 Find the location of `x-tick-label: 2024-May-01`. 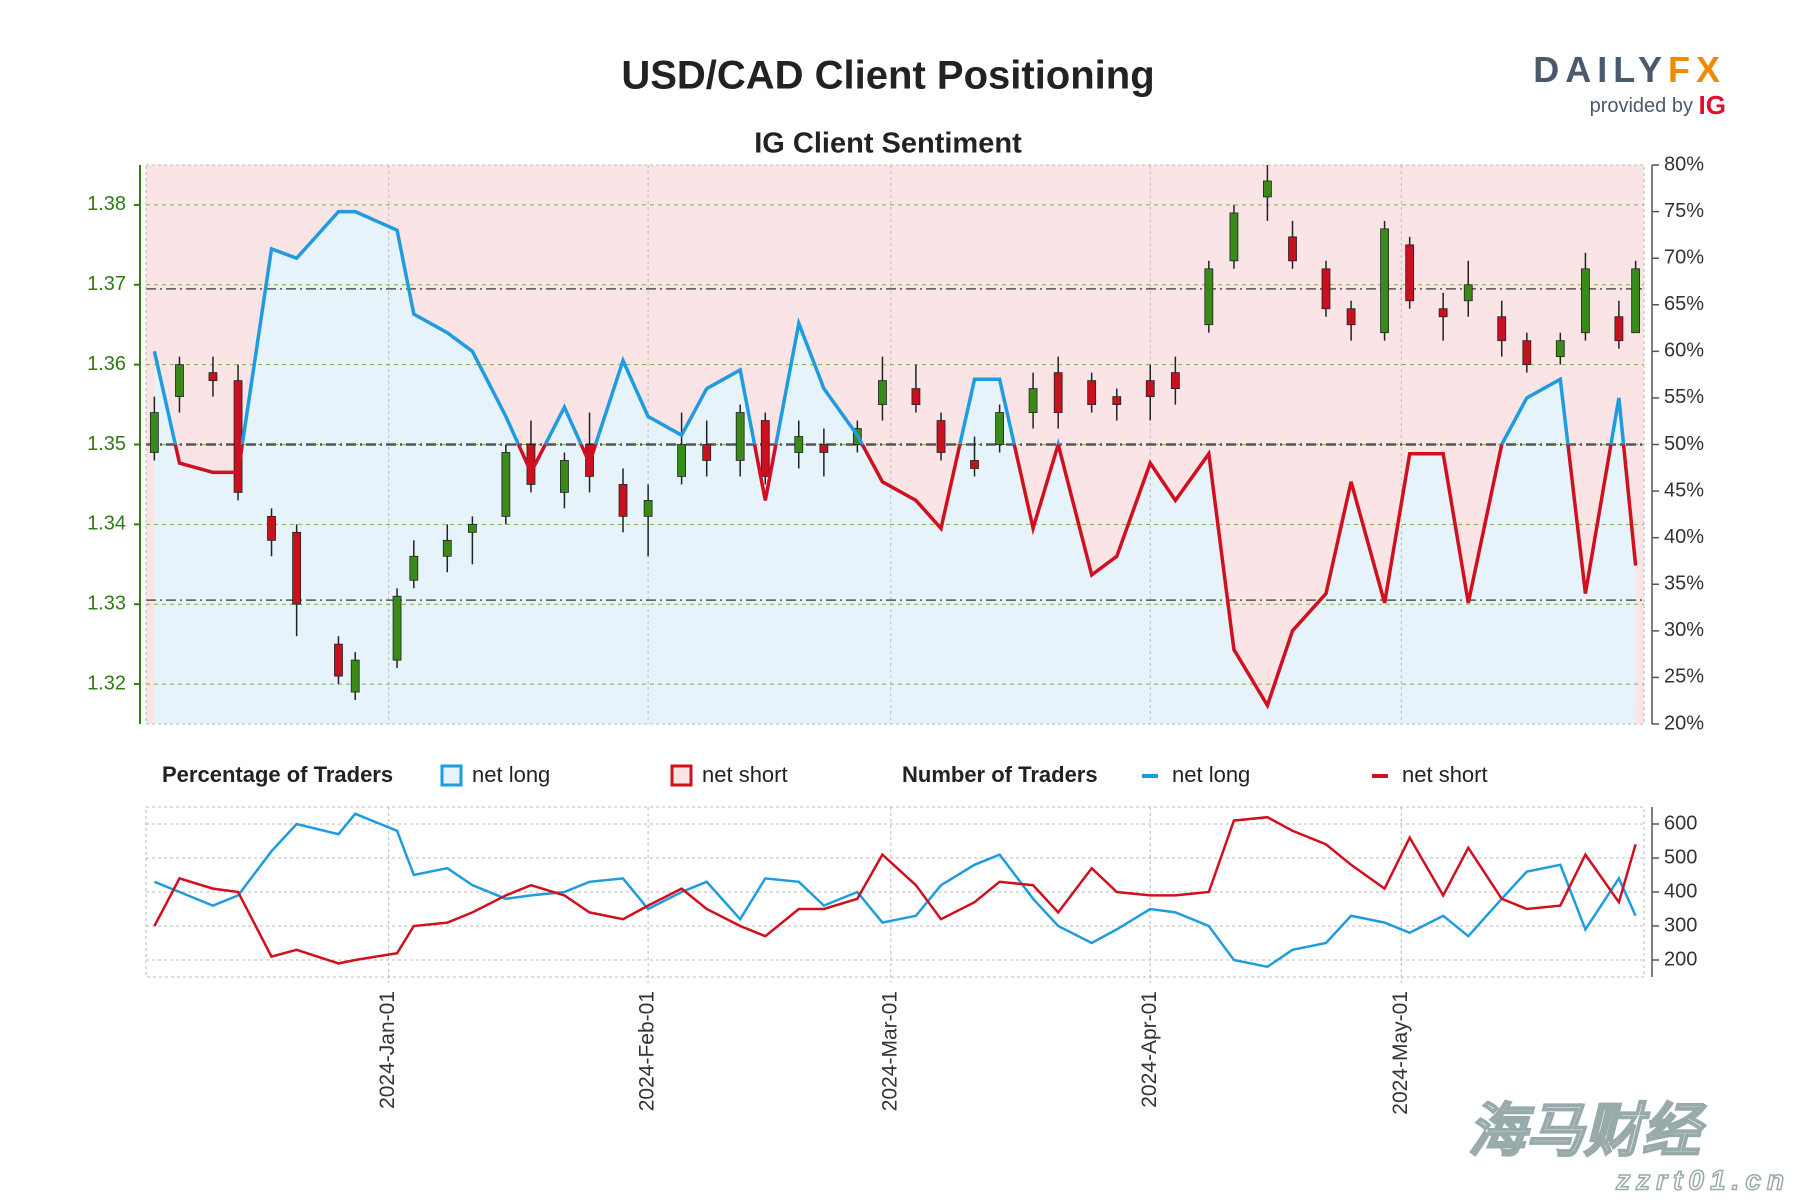

x-tick-label: 2024-May-01 is located at coordinates (1400, 1053).